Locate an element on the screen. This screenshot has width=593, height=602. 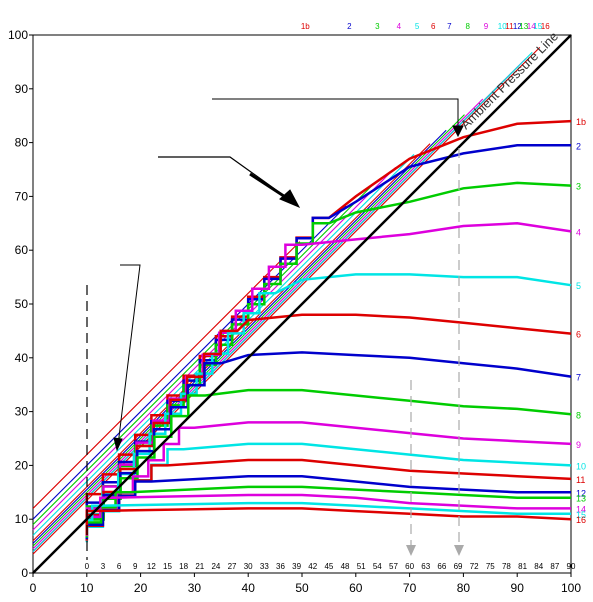
y-tick-label: 90 is located at coordinates (22, 89).